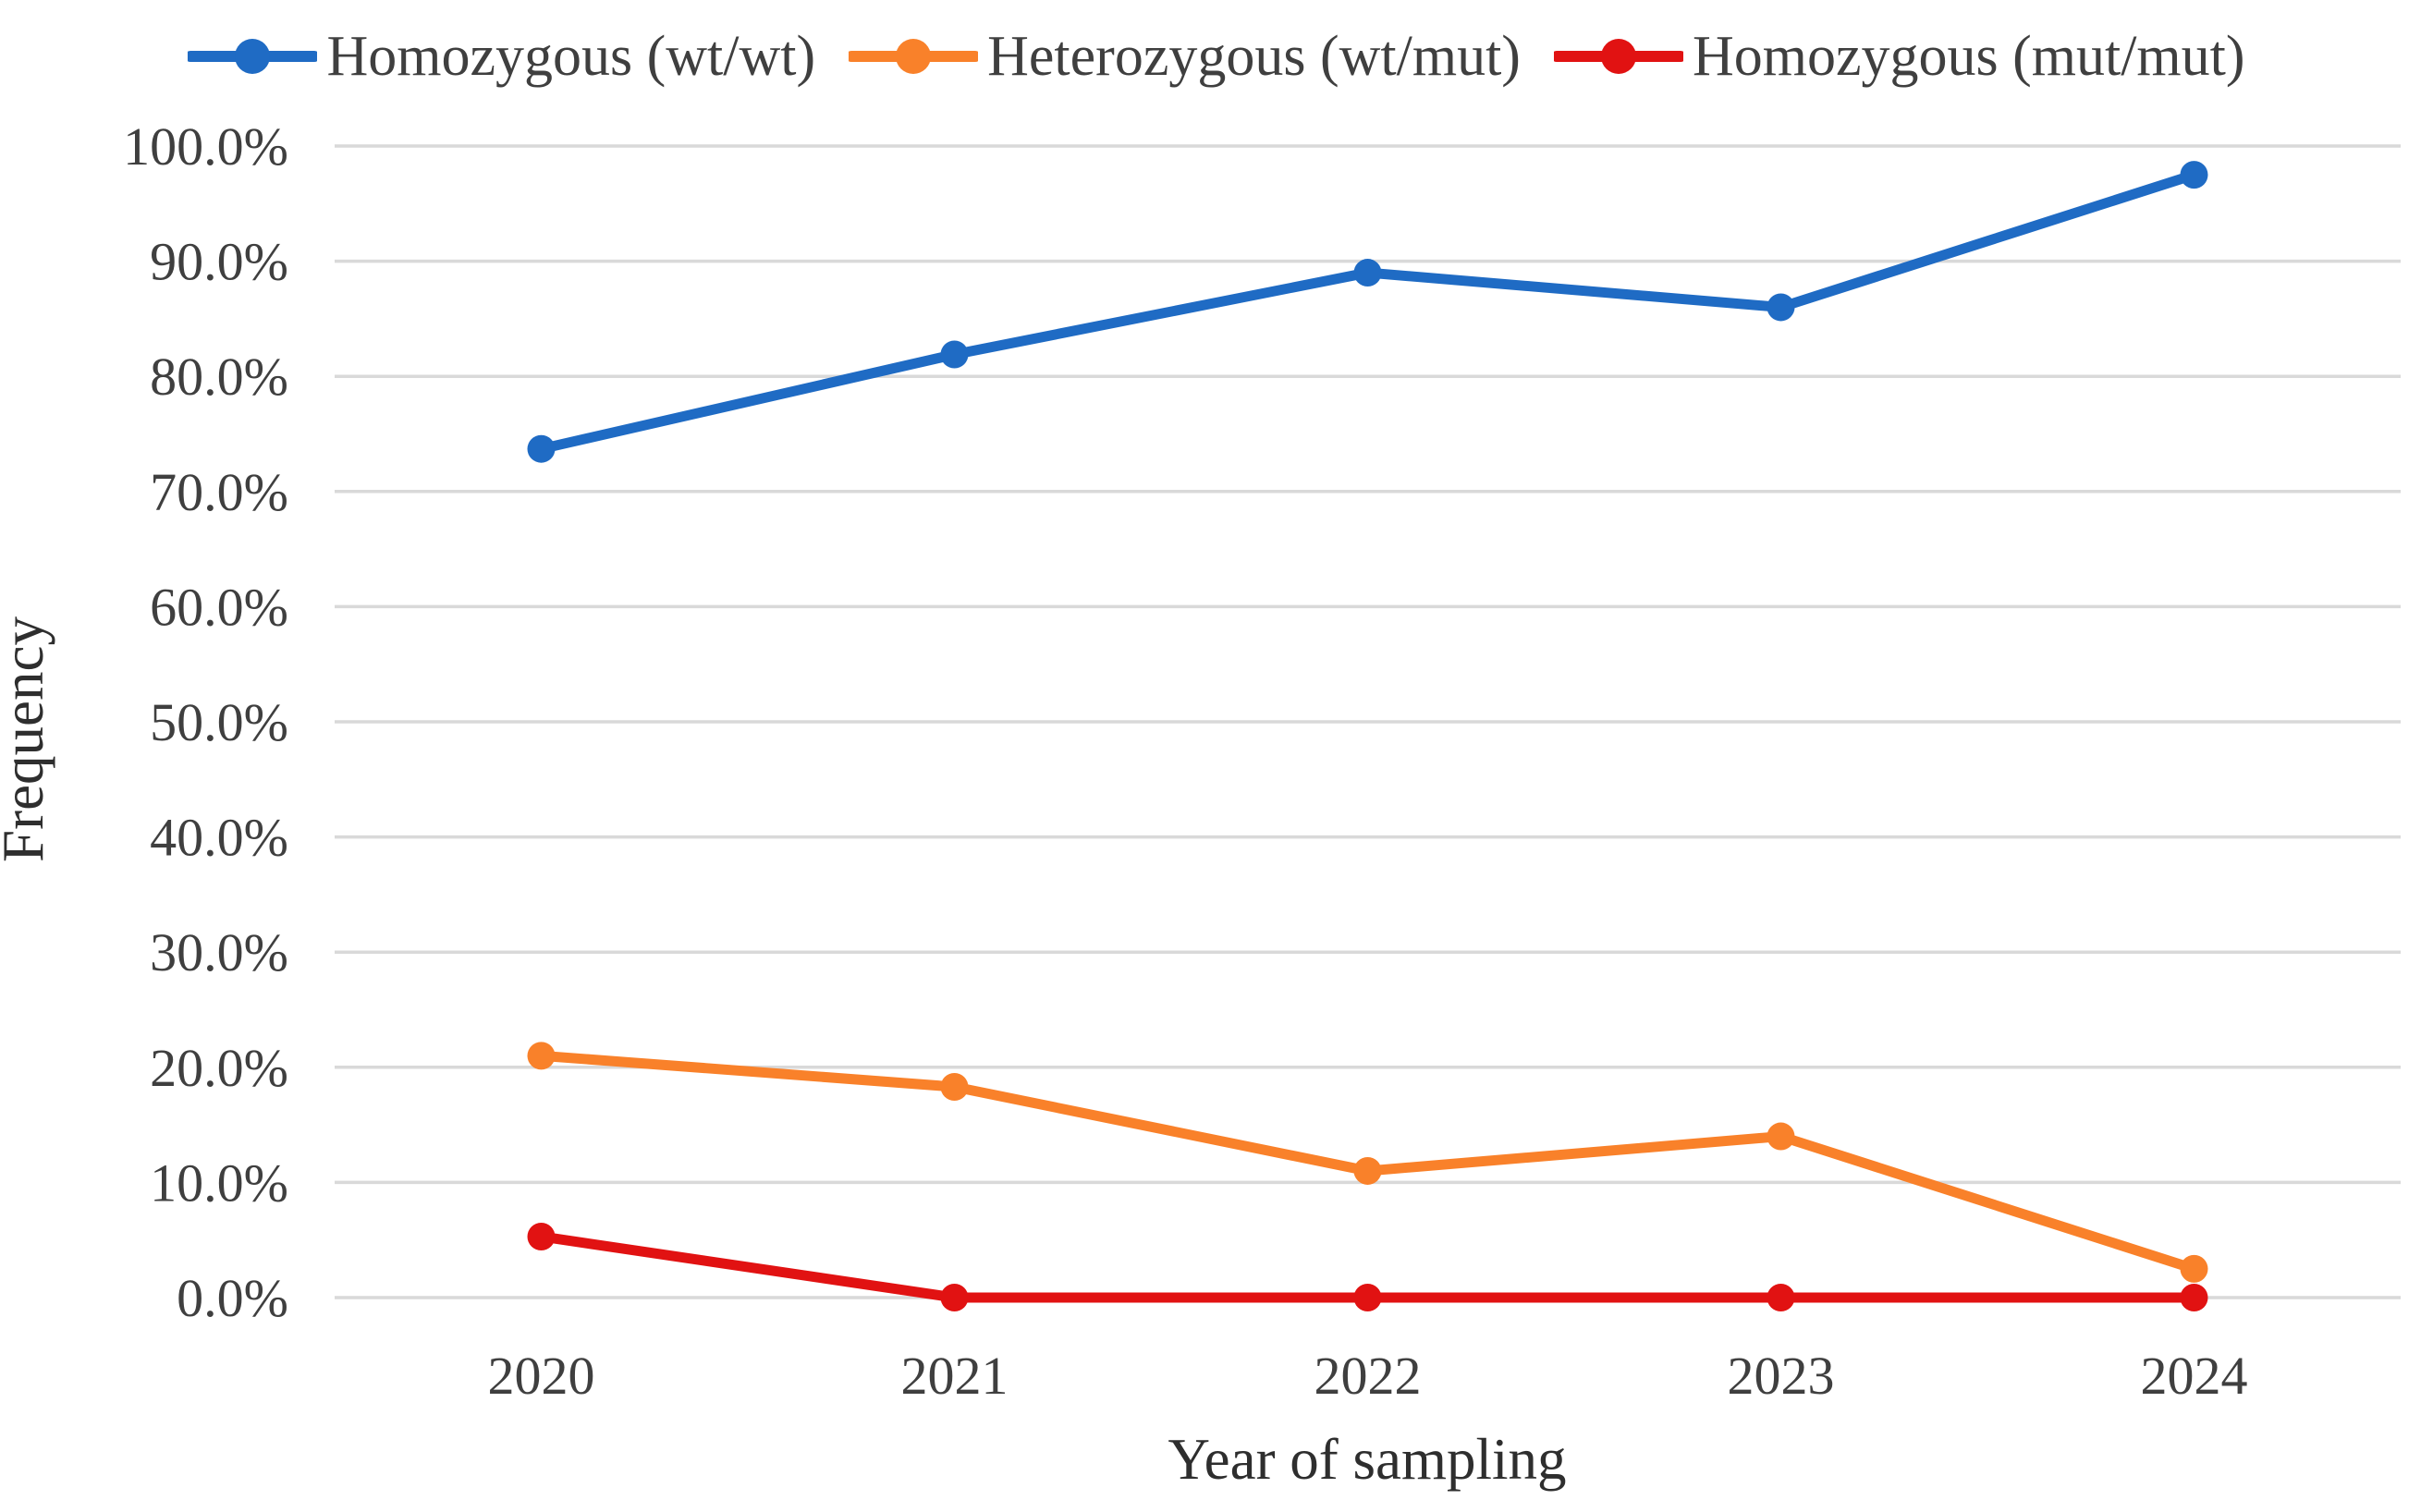 This screenshot has height=1512, width=2433. I want to click on x-tick-label: 2021, so click(955, 1376).